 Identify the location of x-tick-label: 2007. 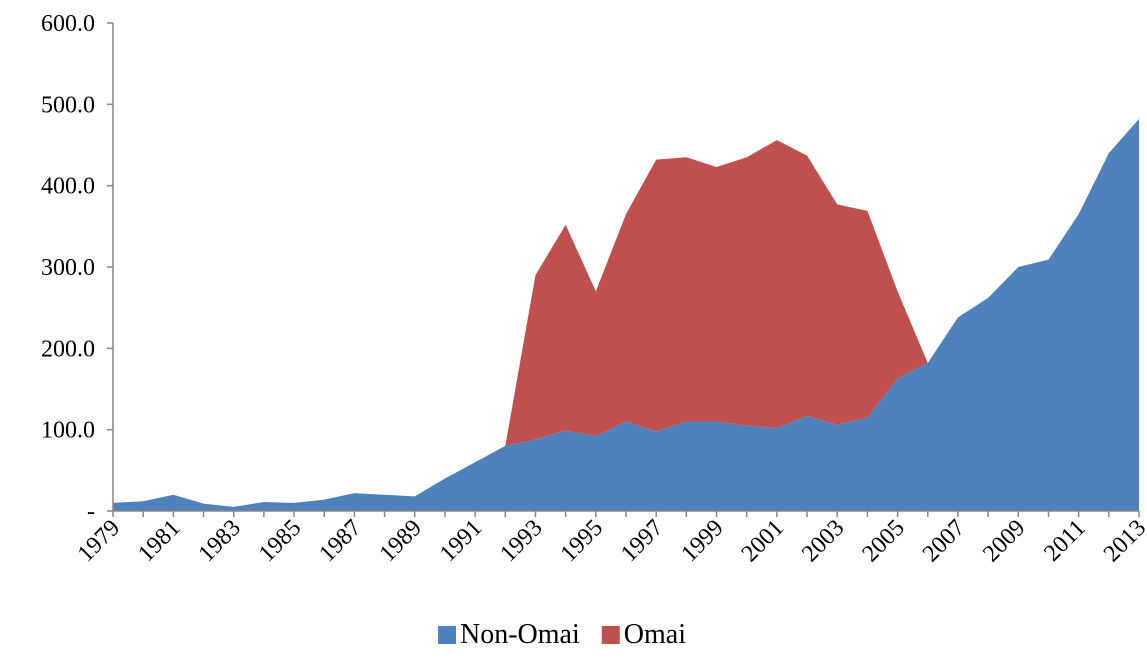
(944, 541).